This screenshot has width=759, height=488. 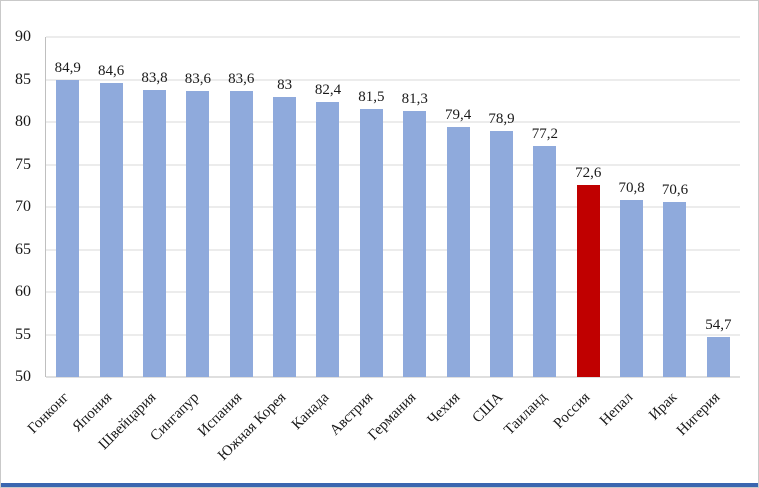 What do you see at coordinates (707, 430) in the screenshot?
I see `x-tick-cell: Нигерия` at bounding box center [707, 430].